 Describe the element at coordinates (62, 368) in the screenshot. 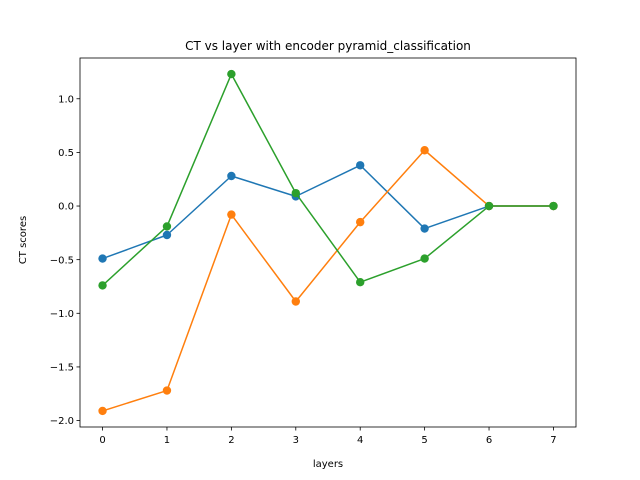

I see `y-tick-label: −1.5` at that location.